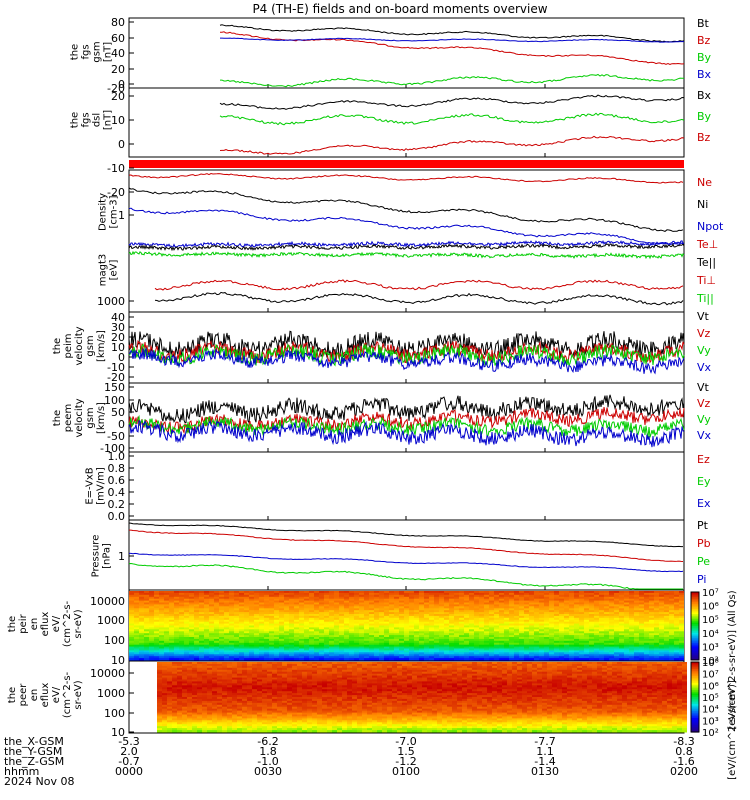  Describe the element at coordinates (129, 771) in the screenshot. I see `xaxis-value: 0000` at that location.